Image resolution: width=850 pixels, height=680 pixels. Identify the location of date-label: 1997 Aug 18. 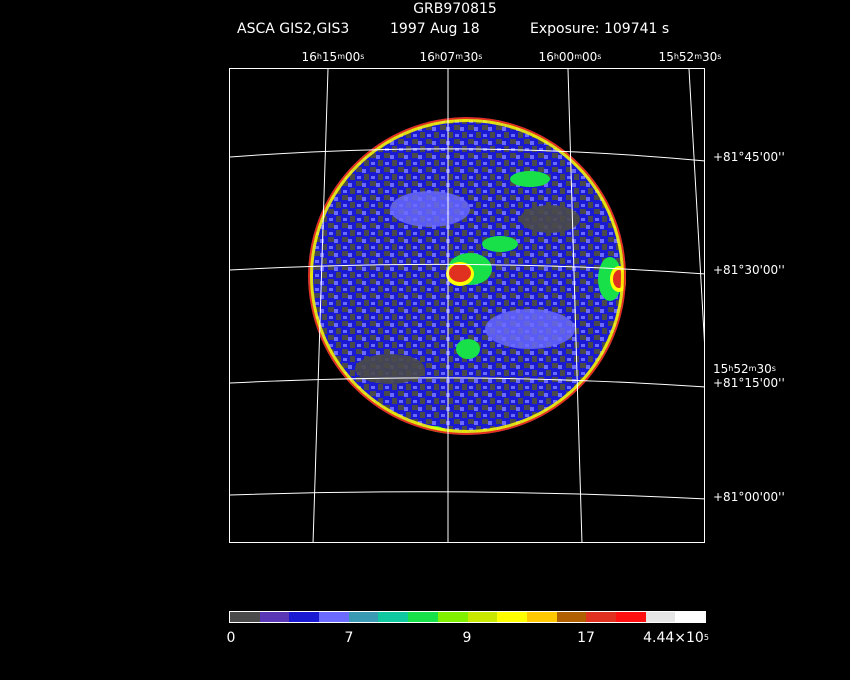
(435, 29).